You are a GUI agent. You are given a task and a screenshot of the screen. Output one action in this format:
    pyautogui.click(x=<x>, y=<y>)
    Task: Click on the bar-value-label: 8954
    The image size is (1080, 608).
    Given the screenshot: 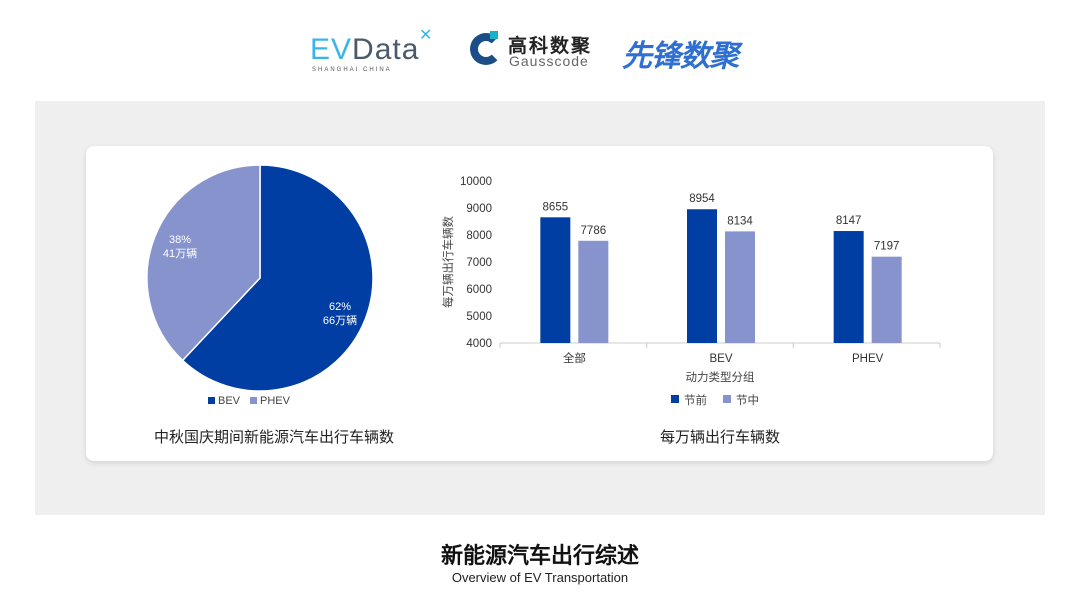 What is the action you would take?
    pyautogui.click(x=702, y=199)
    